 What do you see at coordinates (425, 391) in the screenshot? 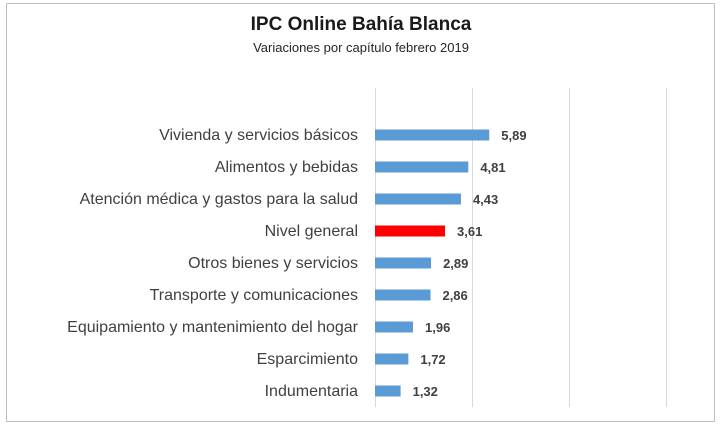
I see `data-label: 1,32` at bounding box center [425, 391].